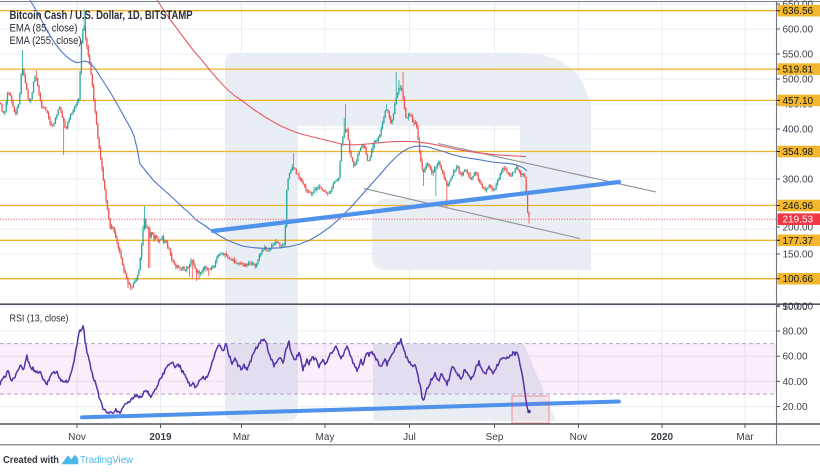 This screenshot has width=820, height=474. I want to click on svg-text: 354.98, so click(798, 152).